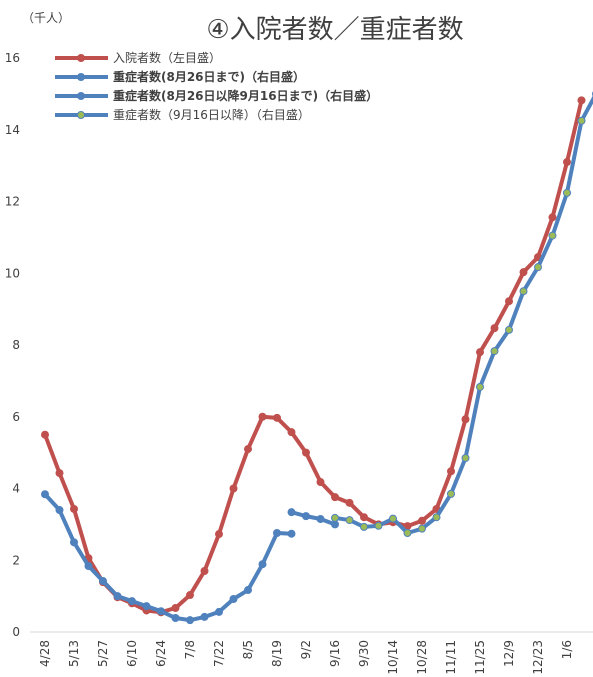  What do you see at coordinates (277, 653) in the screenshot?
I see `x-tick-label: 8/19` at bounding box center [277, 653].